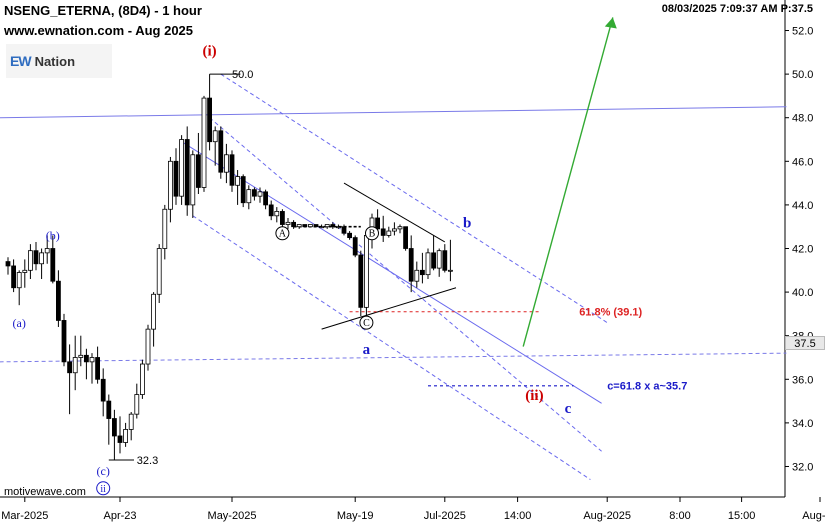  Describe the element at coordinates (802, 424) in the screenshot. I see `y-tick-label: 34.0` at that location.